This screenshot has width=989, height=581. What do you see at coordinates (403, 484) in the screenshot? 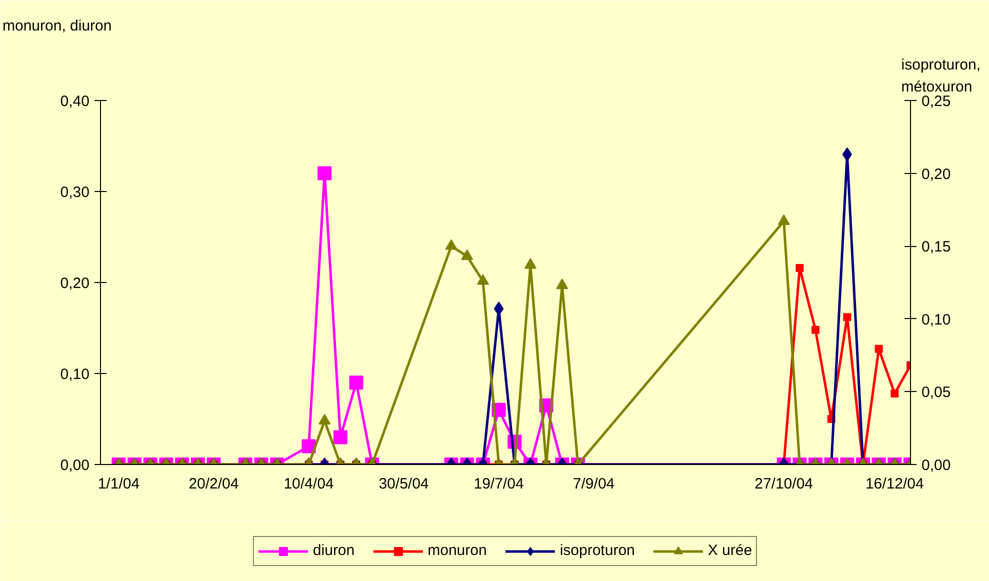
I see `x-tick-label: 30/5/04` at bounding box center [403, 484].